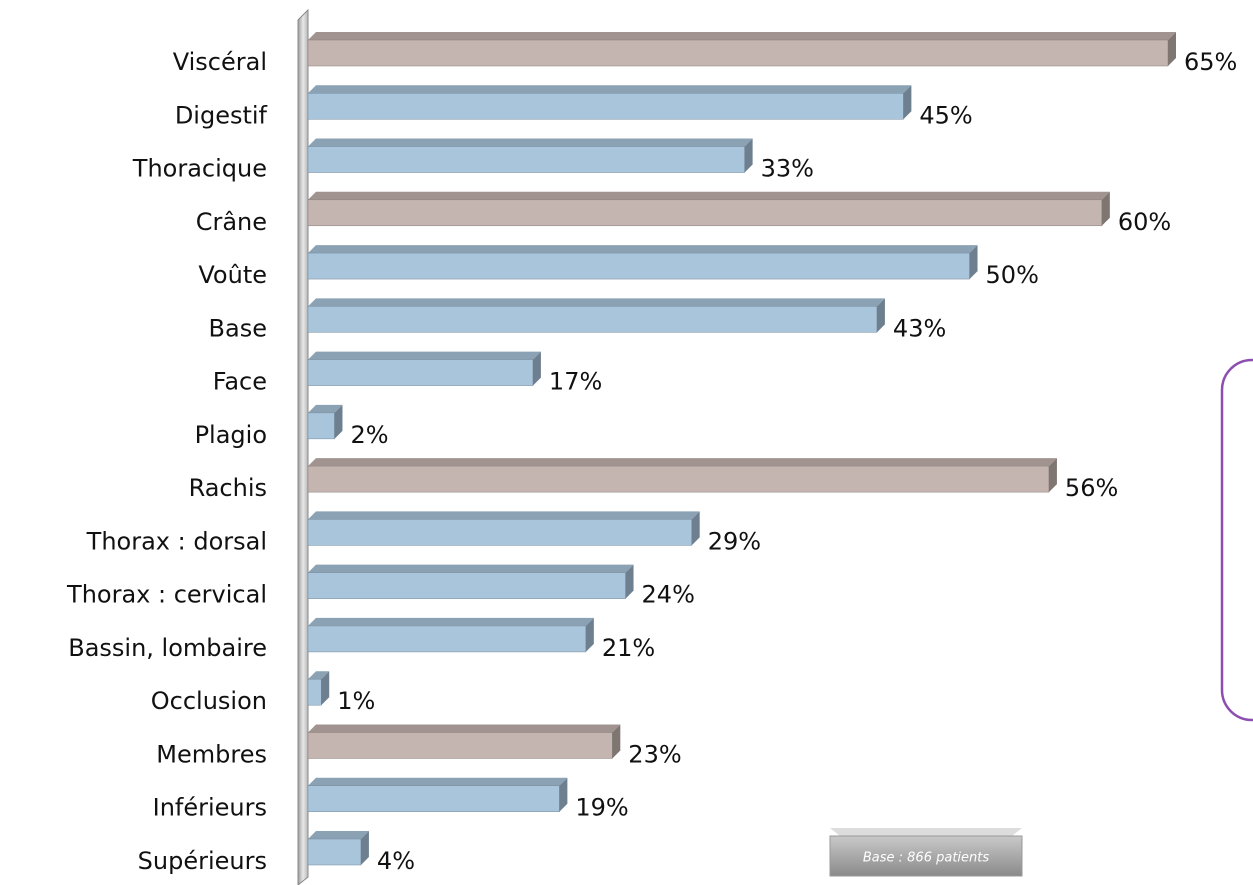  What do you see at coordinates (231, 222) in the screenshot?
I see `category-label: Crâne` at bounding box center [231, 222].